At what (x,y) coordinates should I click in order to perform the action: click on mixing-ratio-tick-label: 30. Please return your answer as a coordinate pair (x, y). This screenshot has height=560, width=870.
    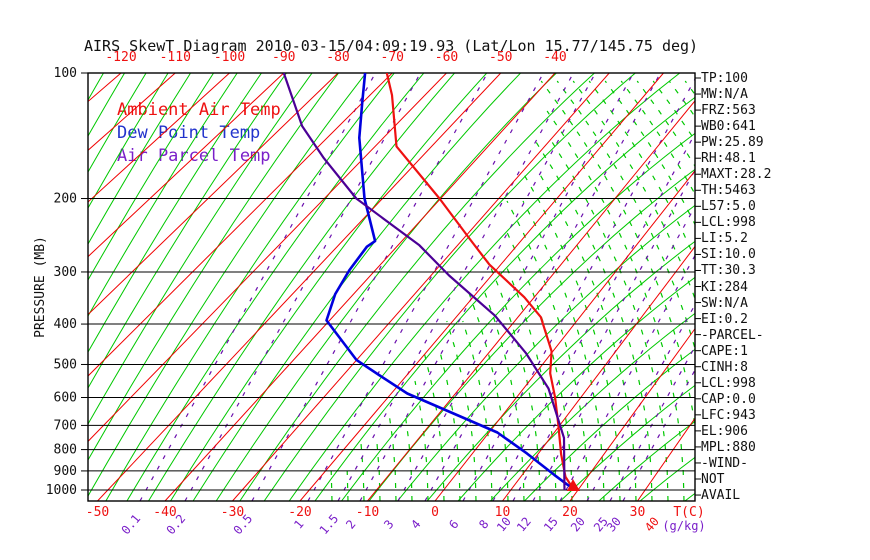
    Looking at the image, I should click on (614, 524).